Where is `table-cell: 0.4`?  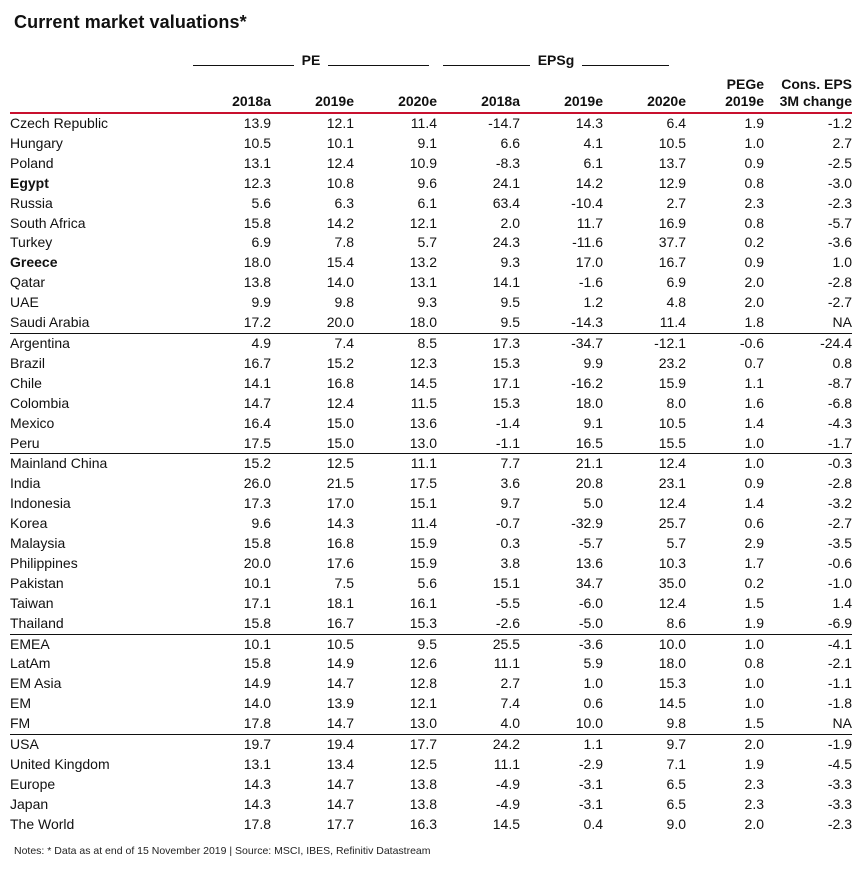
table-cell: 0.4 is located at coordinates (593, 823).